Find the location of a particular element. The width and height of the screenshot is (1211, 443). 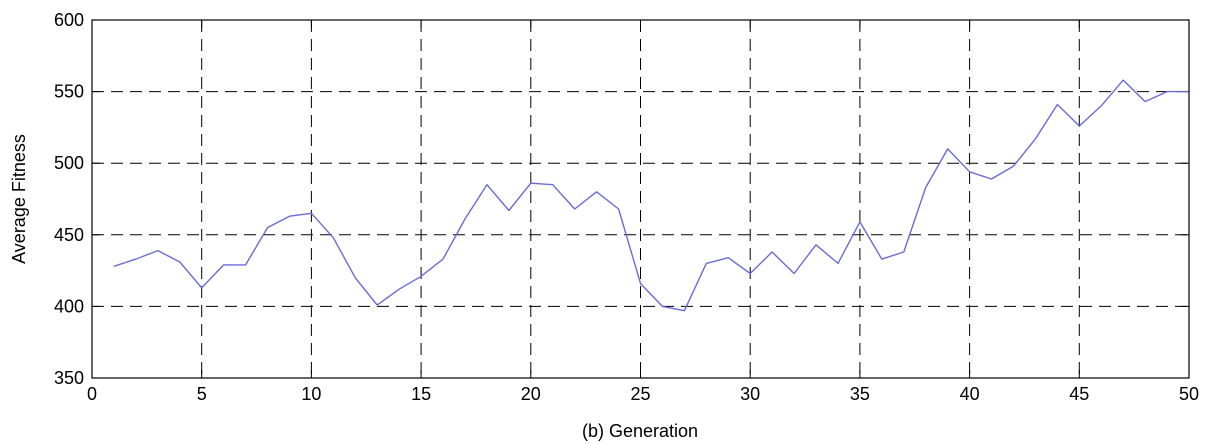

x-tick-label: 25 is located at coordinates (640, 394).